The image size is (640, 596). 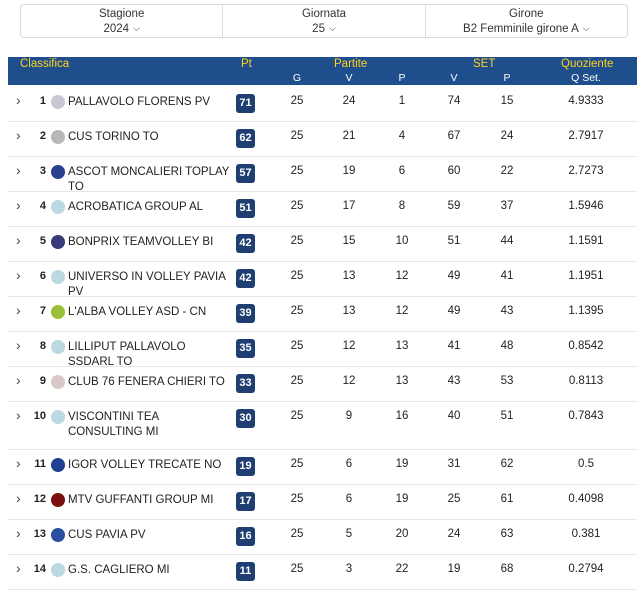 I want to click on header-classifica: Classifica, so click(x=45, y=64).